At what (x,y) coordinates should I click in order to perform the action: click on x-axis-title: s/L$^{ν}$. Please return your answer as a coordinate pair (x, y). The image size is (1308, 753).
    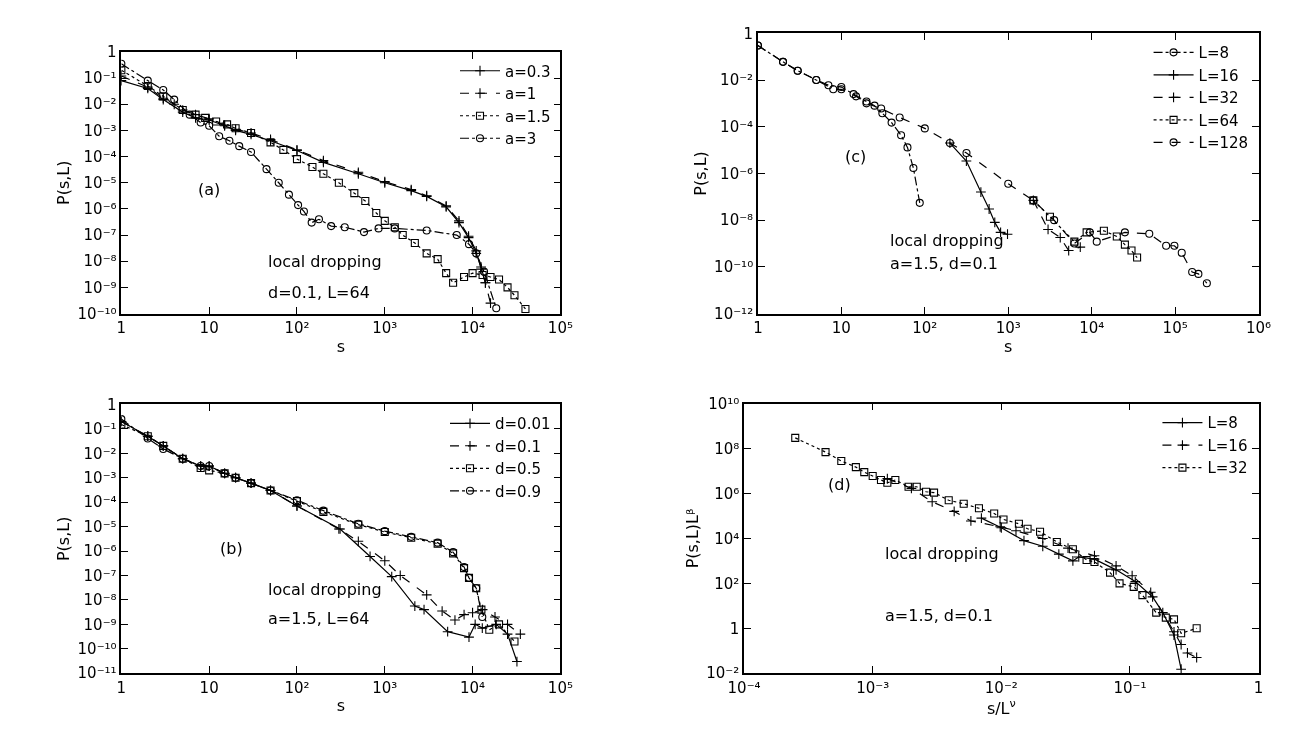
    Looking at the image, I should click on (1001, 707).